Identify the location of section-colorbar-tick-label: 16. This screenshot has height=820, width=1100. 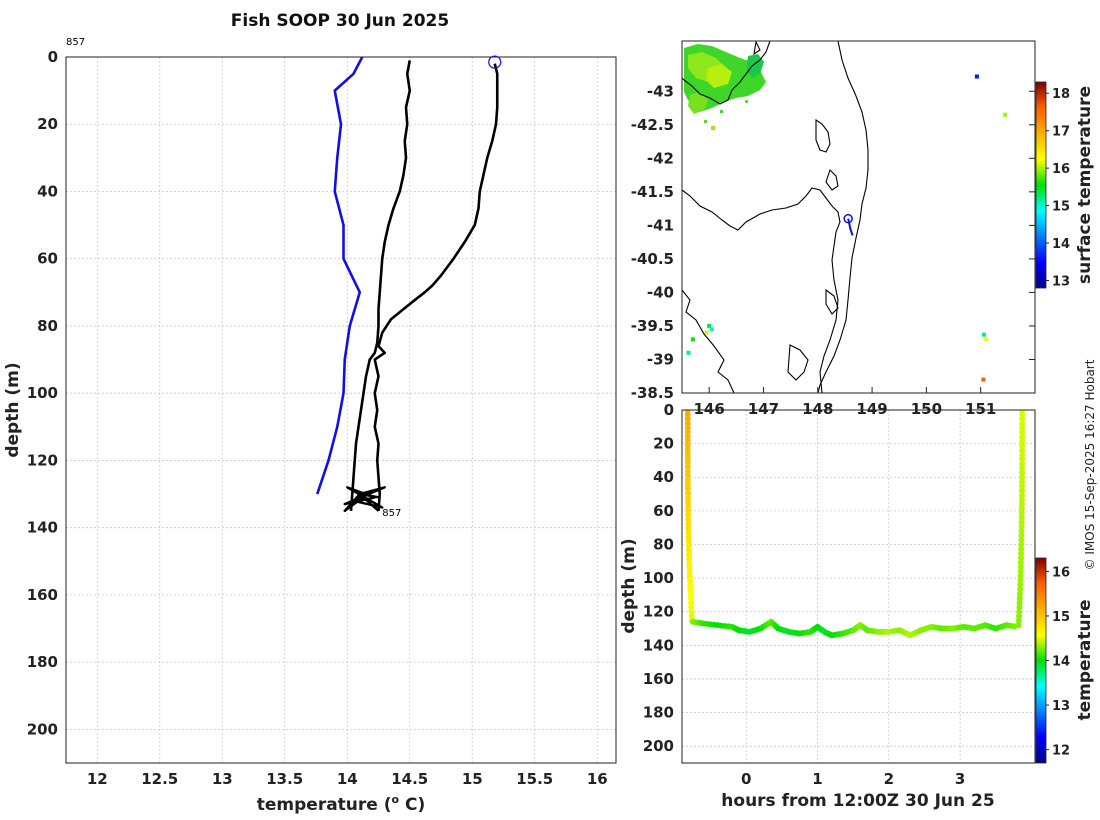
(1061, 572).